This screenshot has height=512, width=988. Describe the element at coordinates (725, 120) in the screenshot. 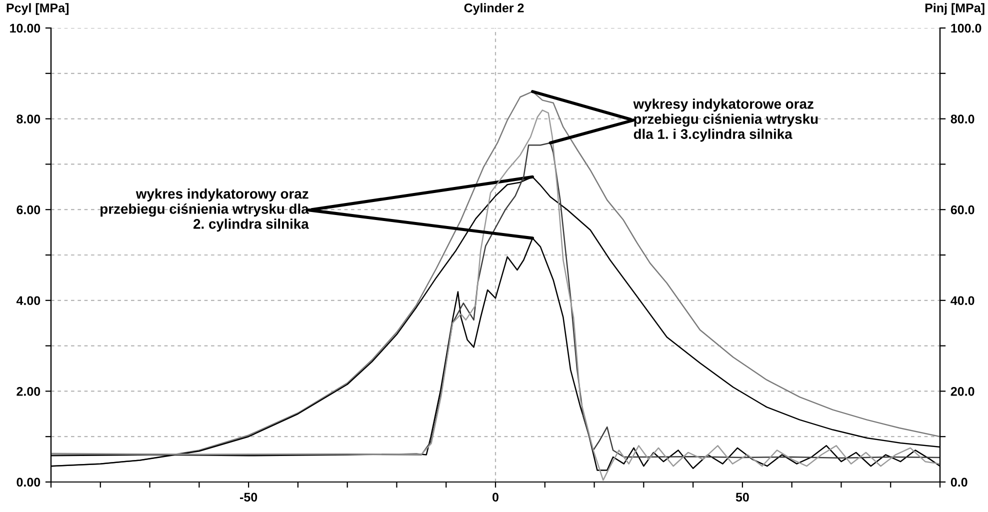

I see `annotation: wykresy indykatorowe oraz przebiegu ciśnienia wtrysku dla 1. i 3.cylindra silnika` at that location.